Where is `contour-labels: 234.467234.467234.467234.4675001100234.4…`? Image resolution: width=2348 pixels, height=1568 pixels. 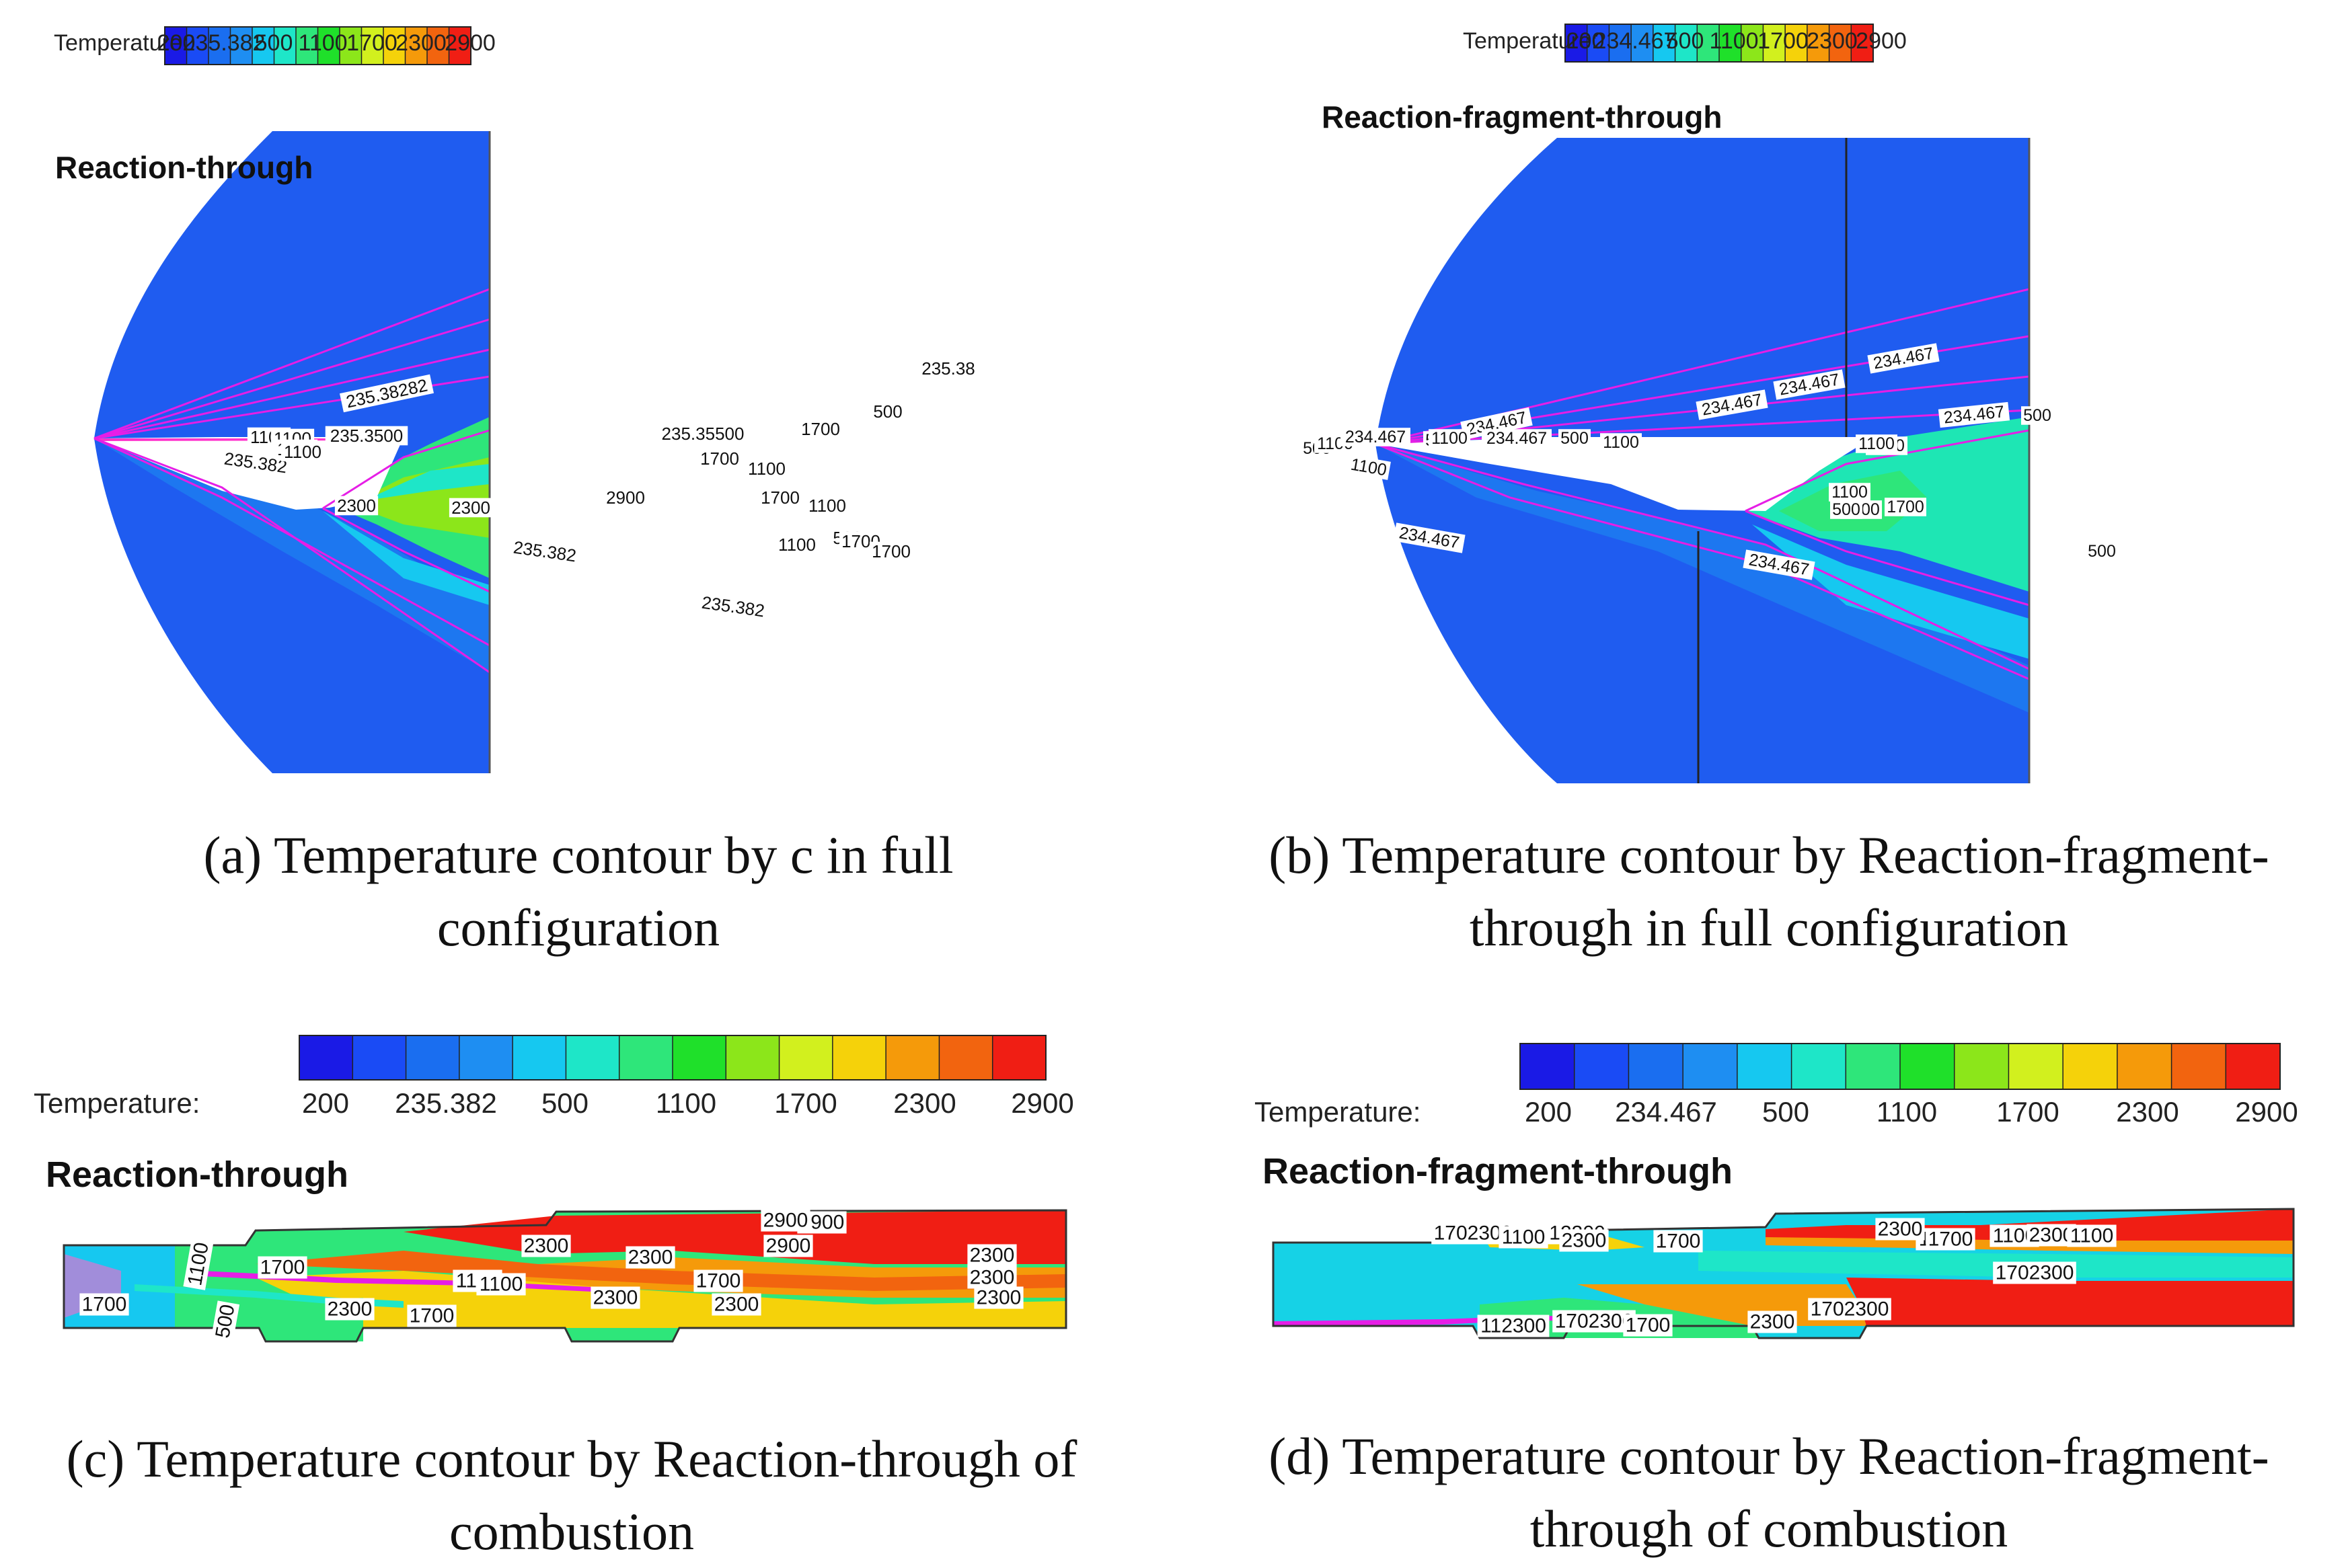 contour-labels: 234.467234.467234.467234.4675001100234.4… is located at coordinates (1710, 461).